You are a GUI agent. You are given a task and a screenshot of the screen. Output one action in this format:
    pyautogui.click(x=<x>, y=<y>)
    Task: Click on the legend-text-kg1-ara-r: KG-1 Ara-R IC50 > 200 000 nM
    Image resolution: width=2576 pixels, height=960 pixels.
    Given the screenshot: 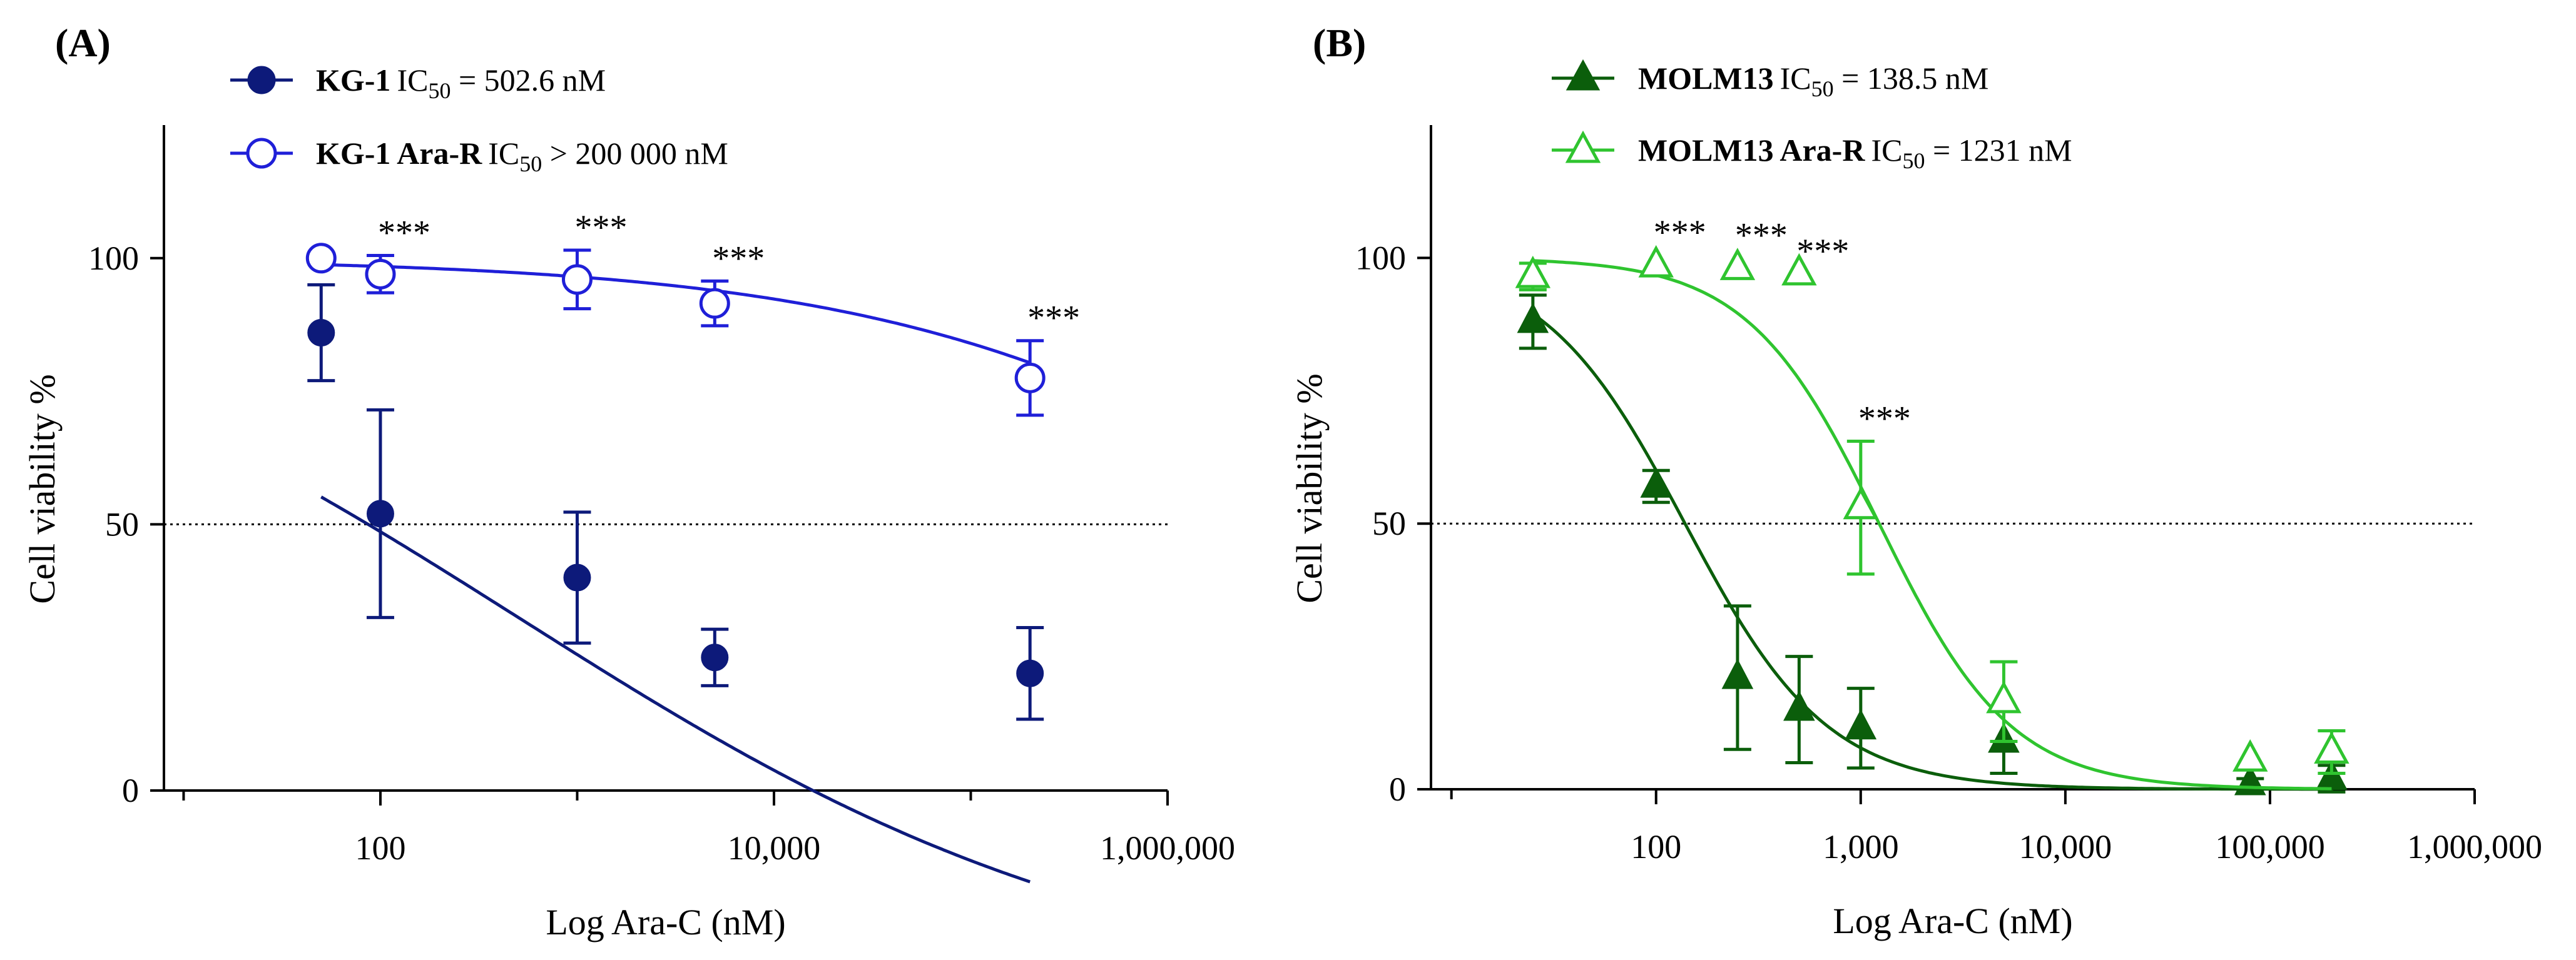 What is the action you would take?
    pyautogui.click(x=522, y=156)
    